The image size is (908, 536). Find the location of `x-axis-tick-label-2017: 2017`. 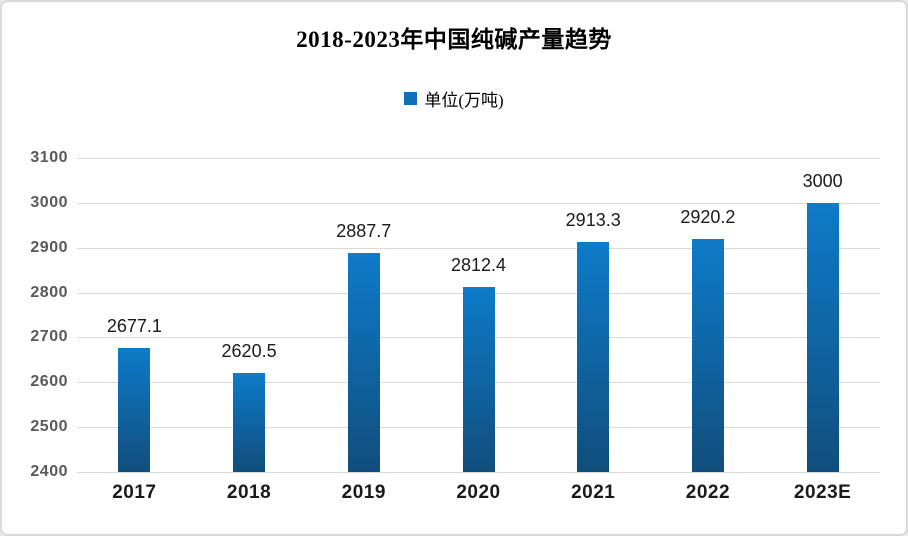

x-axis-tick-label-2017: 2017 is located at coordinates (134, 492).